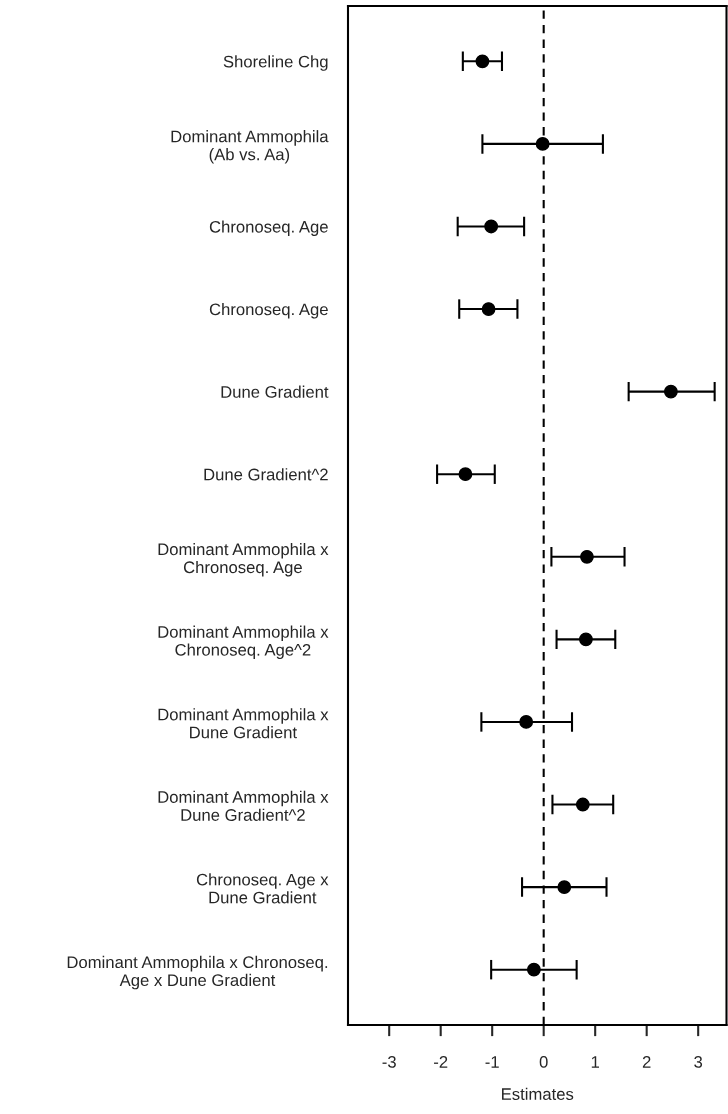  What do you see at coordinates (646, 1062) in the screenshot?
I see `x-tick-label: 2` at bounding box center [646, 1062].